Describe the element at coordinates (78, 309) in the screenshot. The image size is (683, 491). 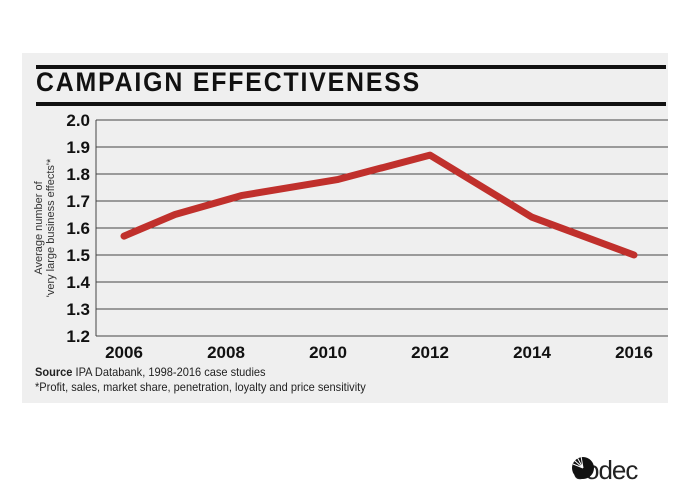
I see `y-tick-label: 1.3` at that location.